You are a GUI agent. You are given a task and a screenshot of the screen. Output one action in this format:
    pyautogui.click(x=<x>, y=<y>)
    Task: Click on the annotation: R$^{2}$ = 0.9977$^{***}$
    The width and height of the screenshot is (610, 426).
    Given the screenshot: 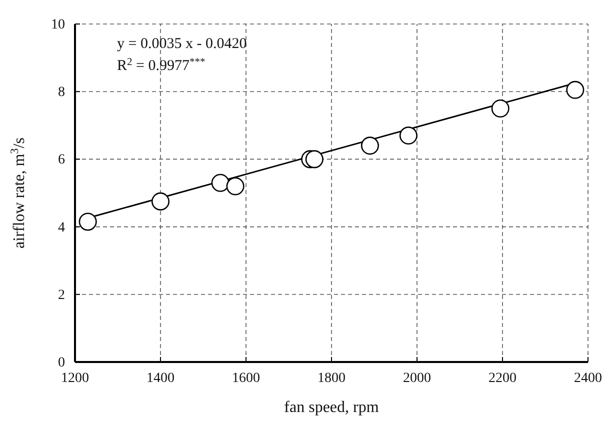 What is the action you would take?
    pyautogui.click(x=161, y=65)
    